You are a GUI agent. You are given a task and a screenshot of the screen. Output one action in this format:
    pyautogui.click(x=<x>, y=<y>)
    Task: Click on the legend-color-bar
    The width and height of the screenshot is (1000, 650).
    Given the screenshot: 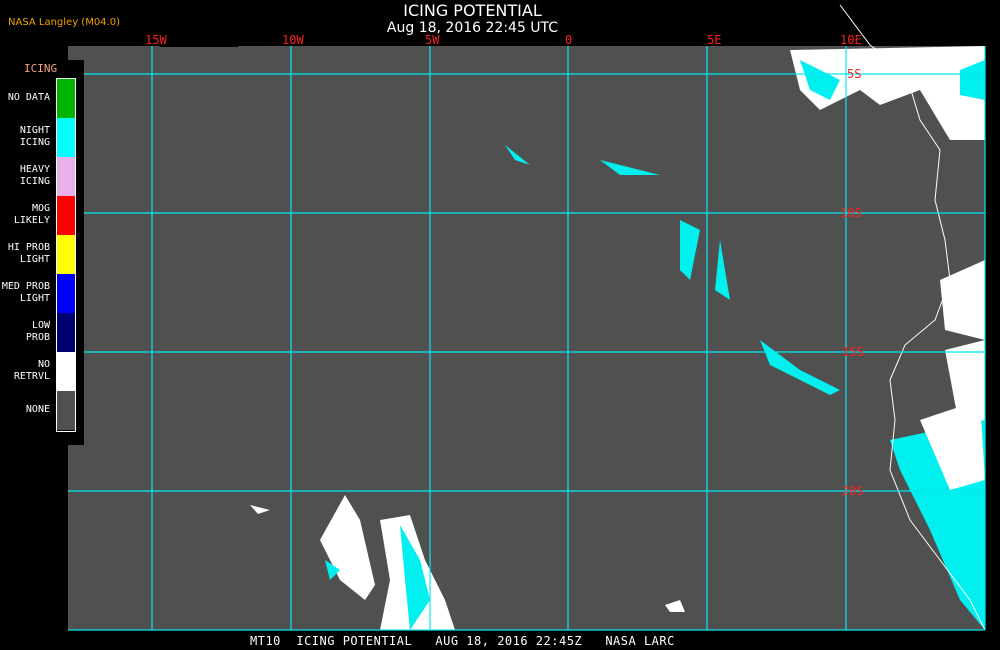 What is the action you would take?
    pyautogui.click(x=66, y=255)
    